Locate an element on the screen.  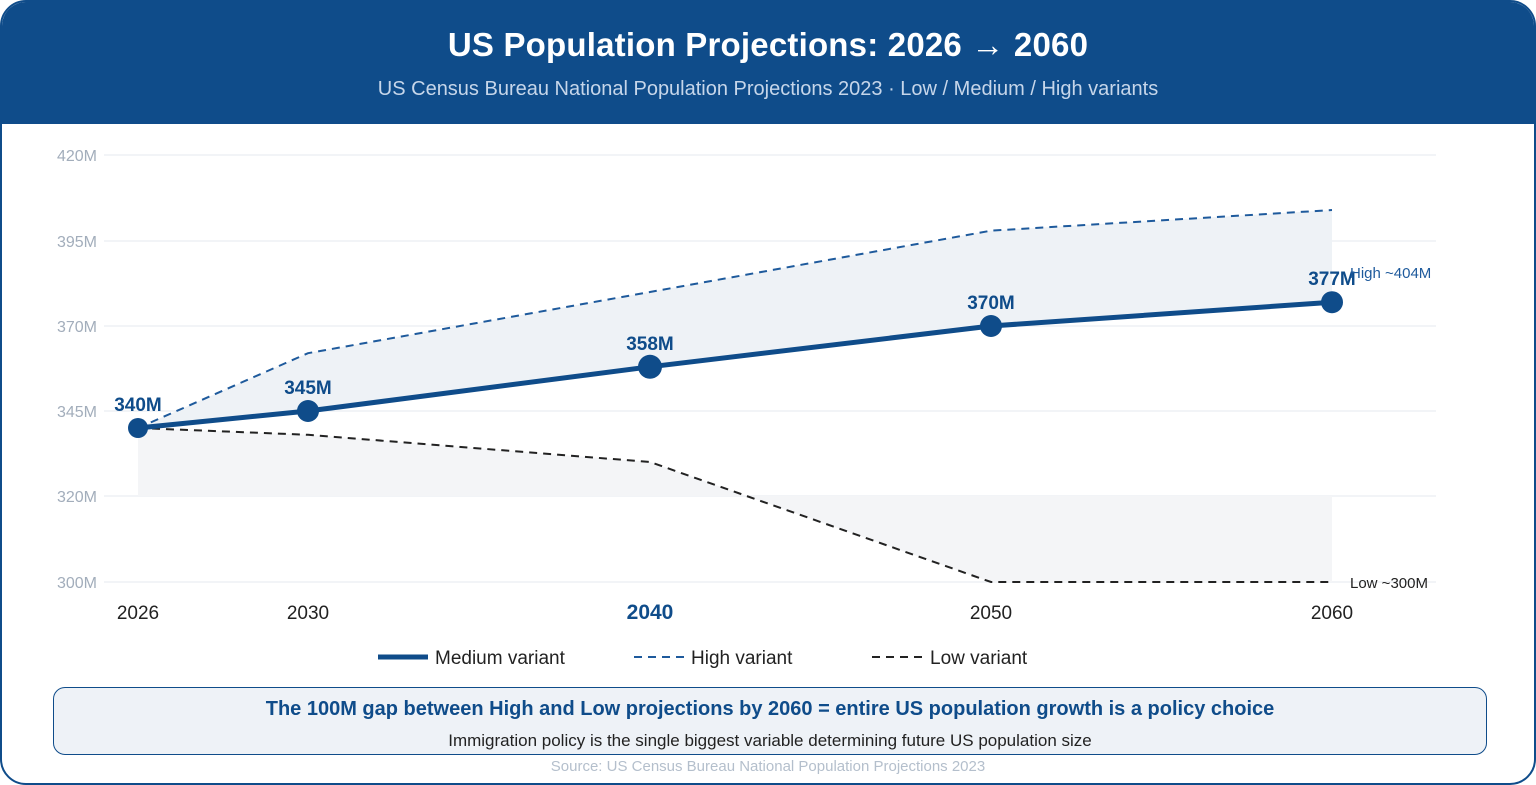
data-points is located at coordinates (735, 364).